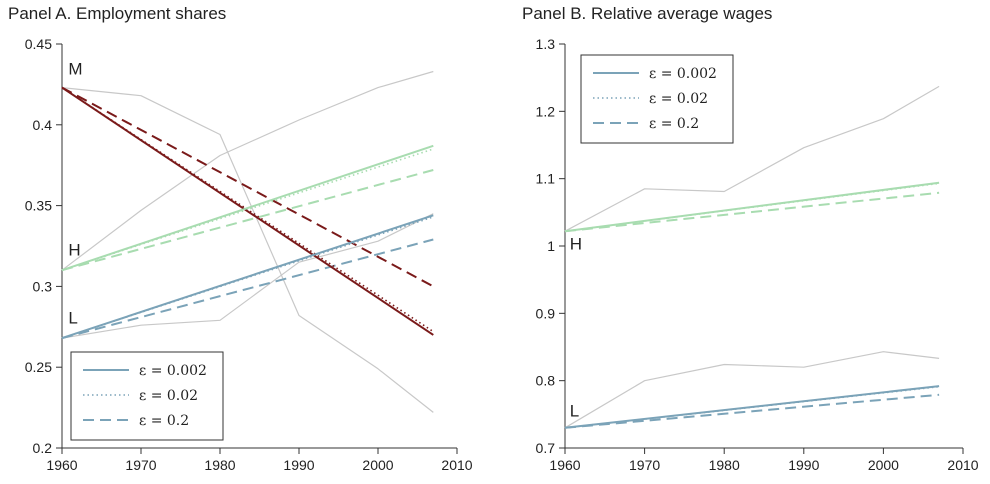 The height and width of the screenshot is (484, 990). Describe the element at coordinates (117, 13) in the screenshot. I see `panel-a-title: Panel A. Employment shares` at that location.